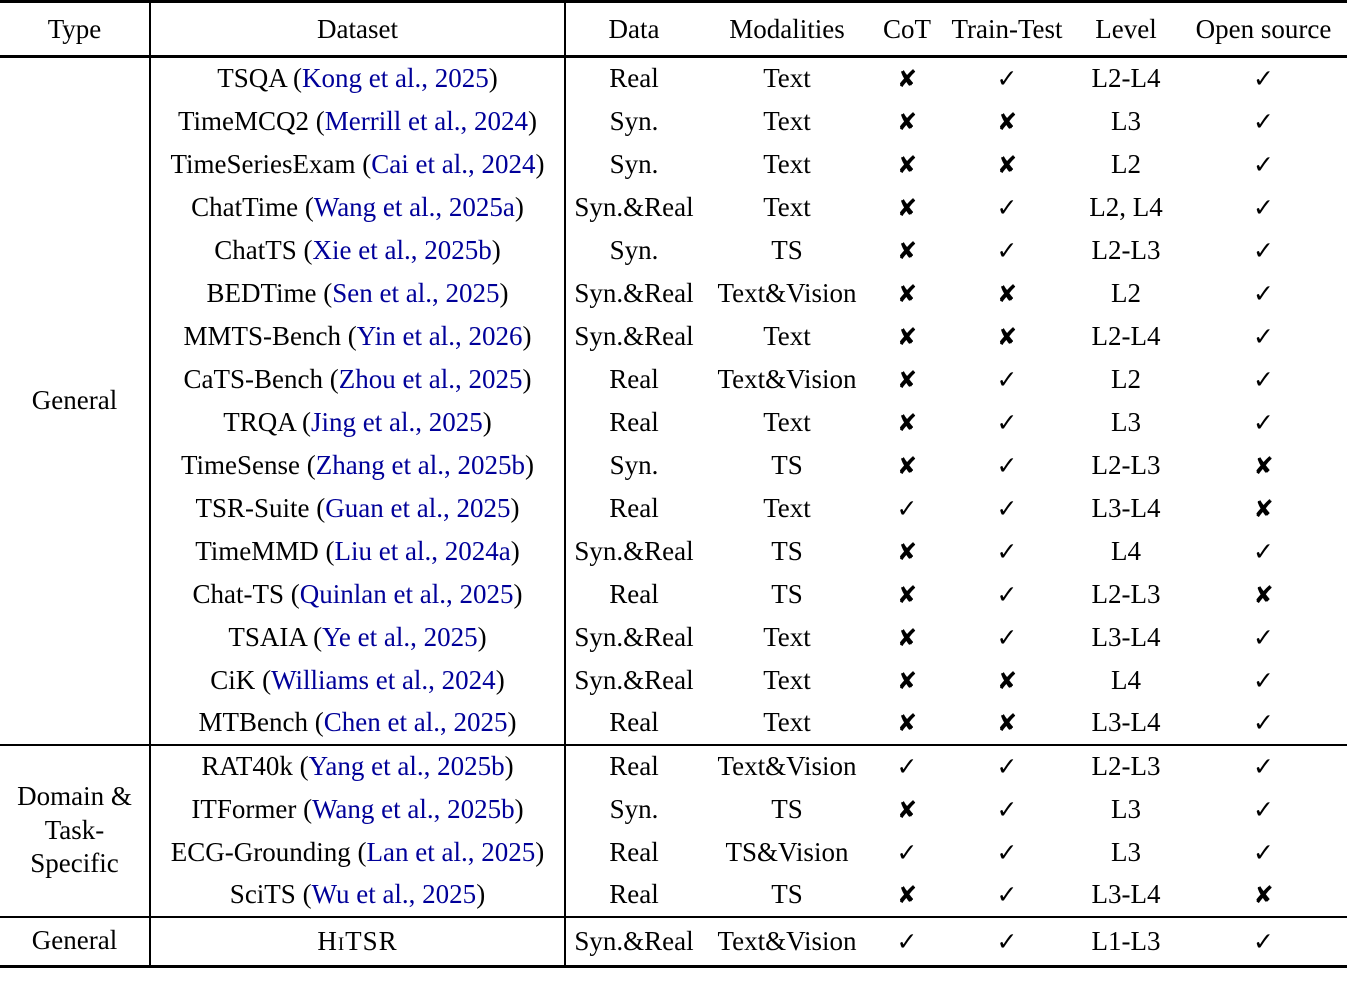  What do you see at coordinates (415, 722) in the screenshot?
I see `citation-link: Chen et al., 2025` at bounding box center [415, 722].